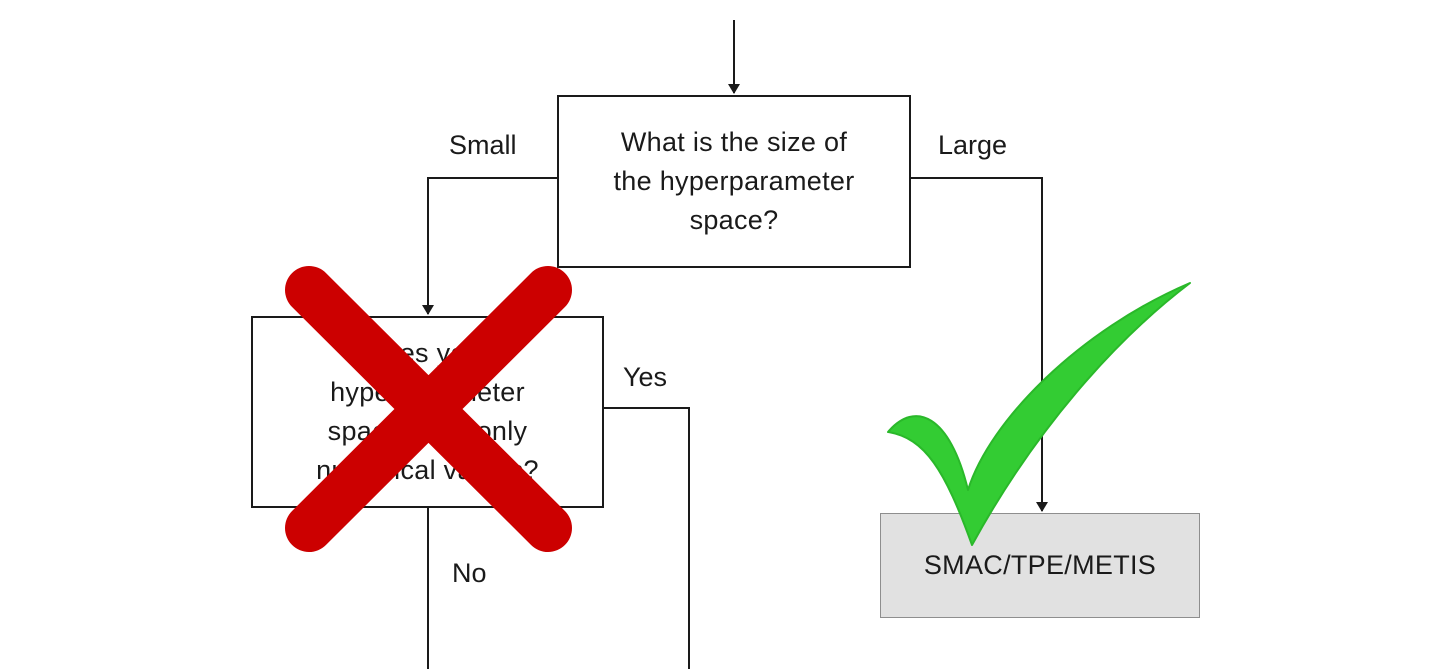 The width and height of the screenshot is (1450, 669). What do you see at coordinates (489, 246) in the screenshot?
I see `small-branch-connector` at bounding box center [489, 246].